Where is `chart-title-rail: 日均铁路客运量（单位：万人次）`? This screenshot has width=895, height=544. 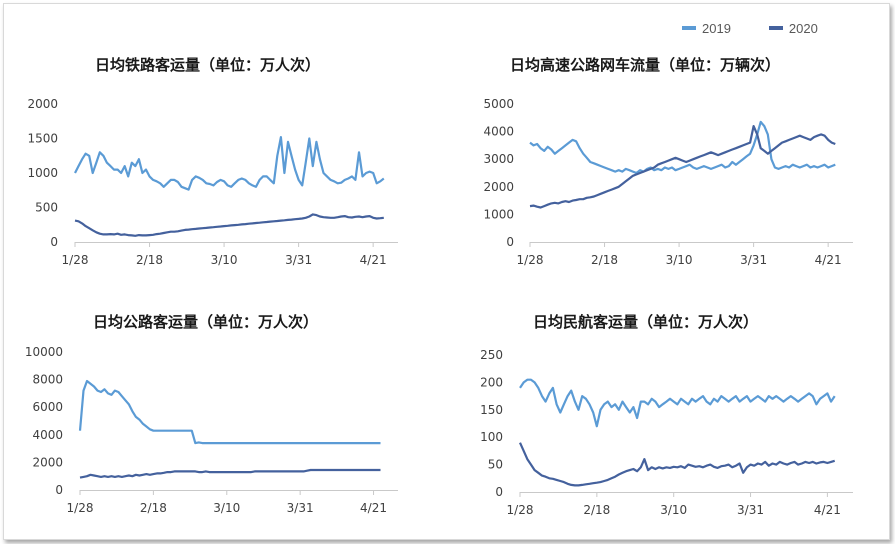 chart-title-rail: 日均铁路客运量（单位：万人次） is located at coordinates (208, 65).